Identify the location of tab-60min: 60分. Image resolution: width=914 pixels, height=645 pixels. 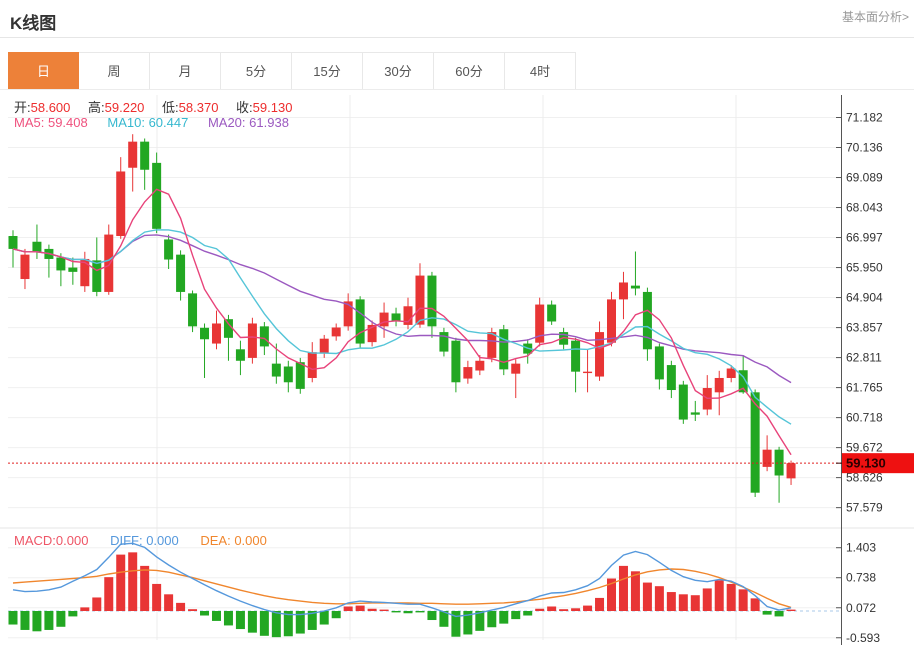
(469, 71).